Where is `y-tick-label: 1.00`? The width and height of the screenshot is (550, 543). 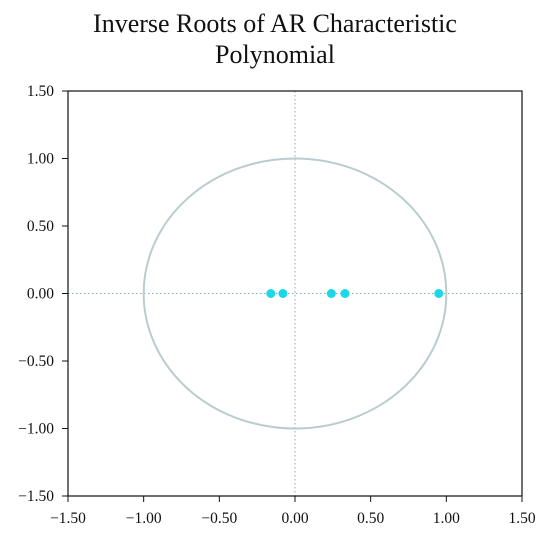 y-tick-label: 1.00 is located at coordinates (40, 159).